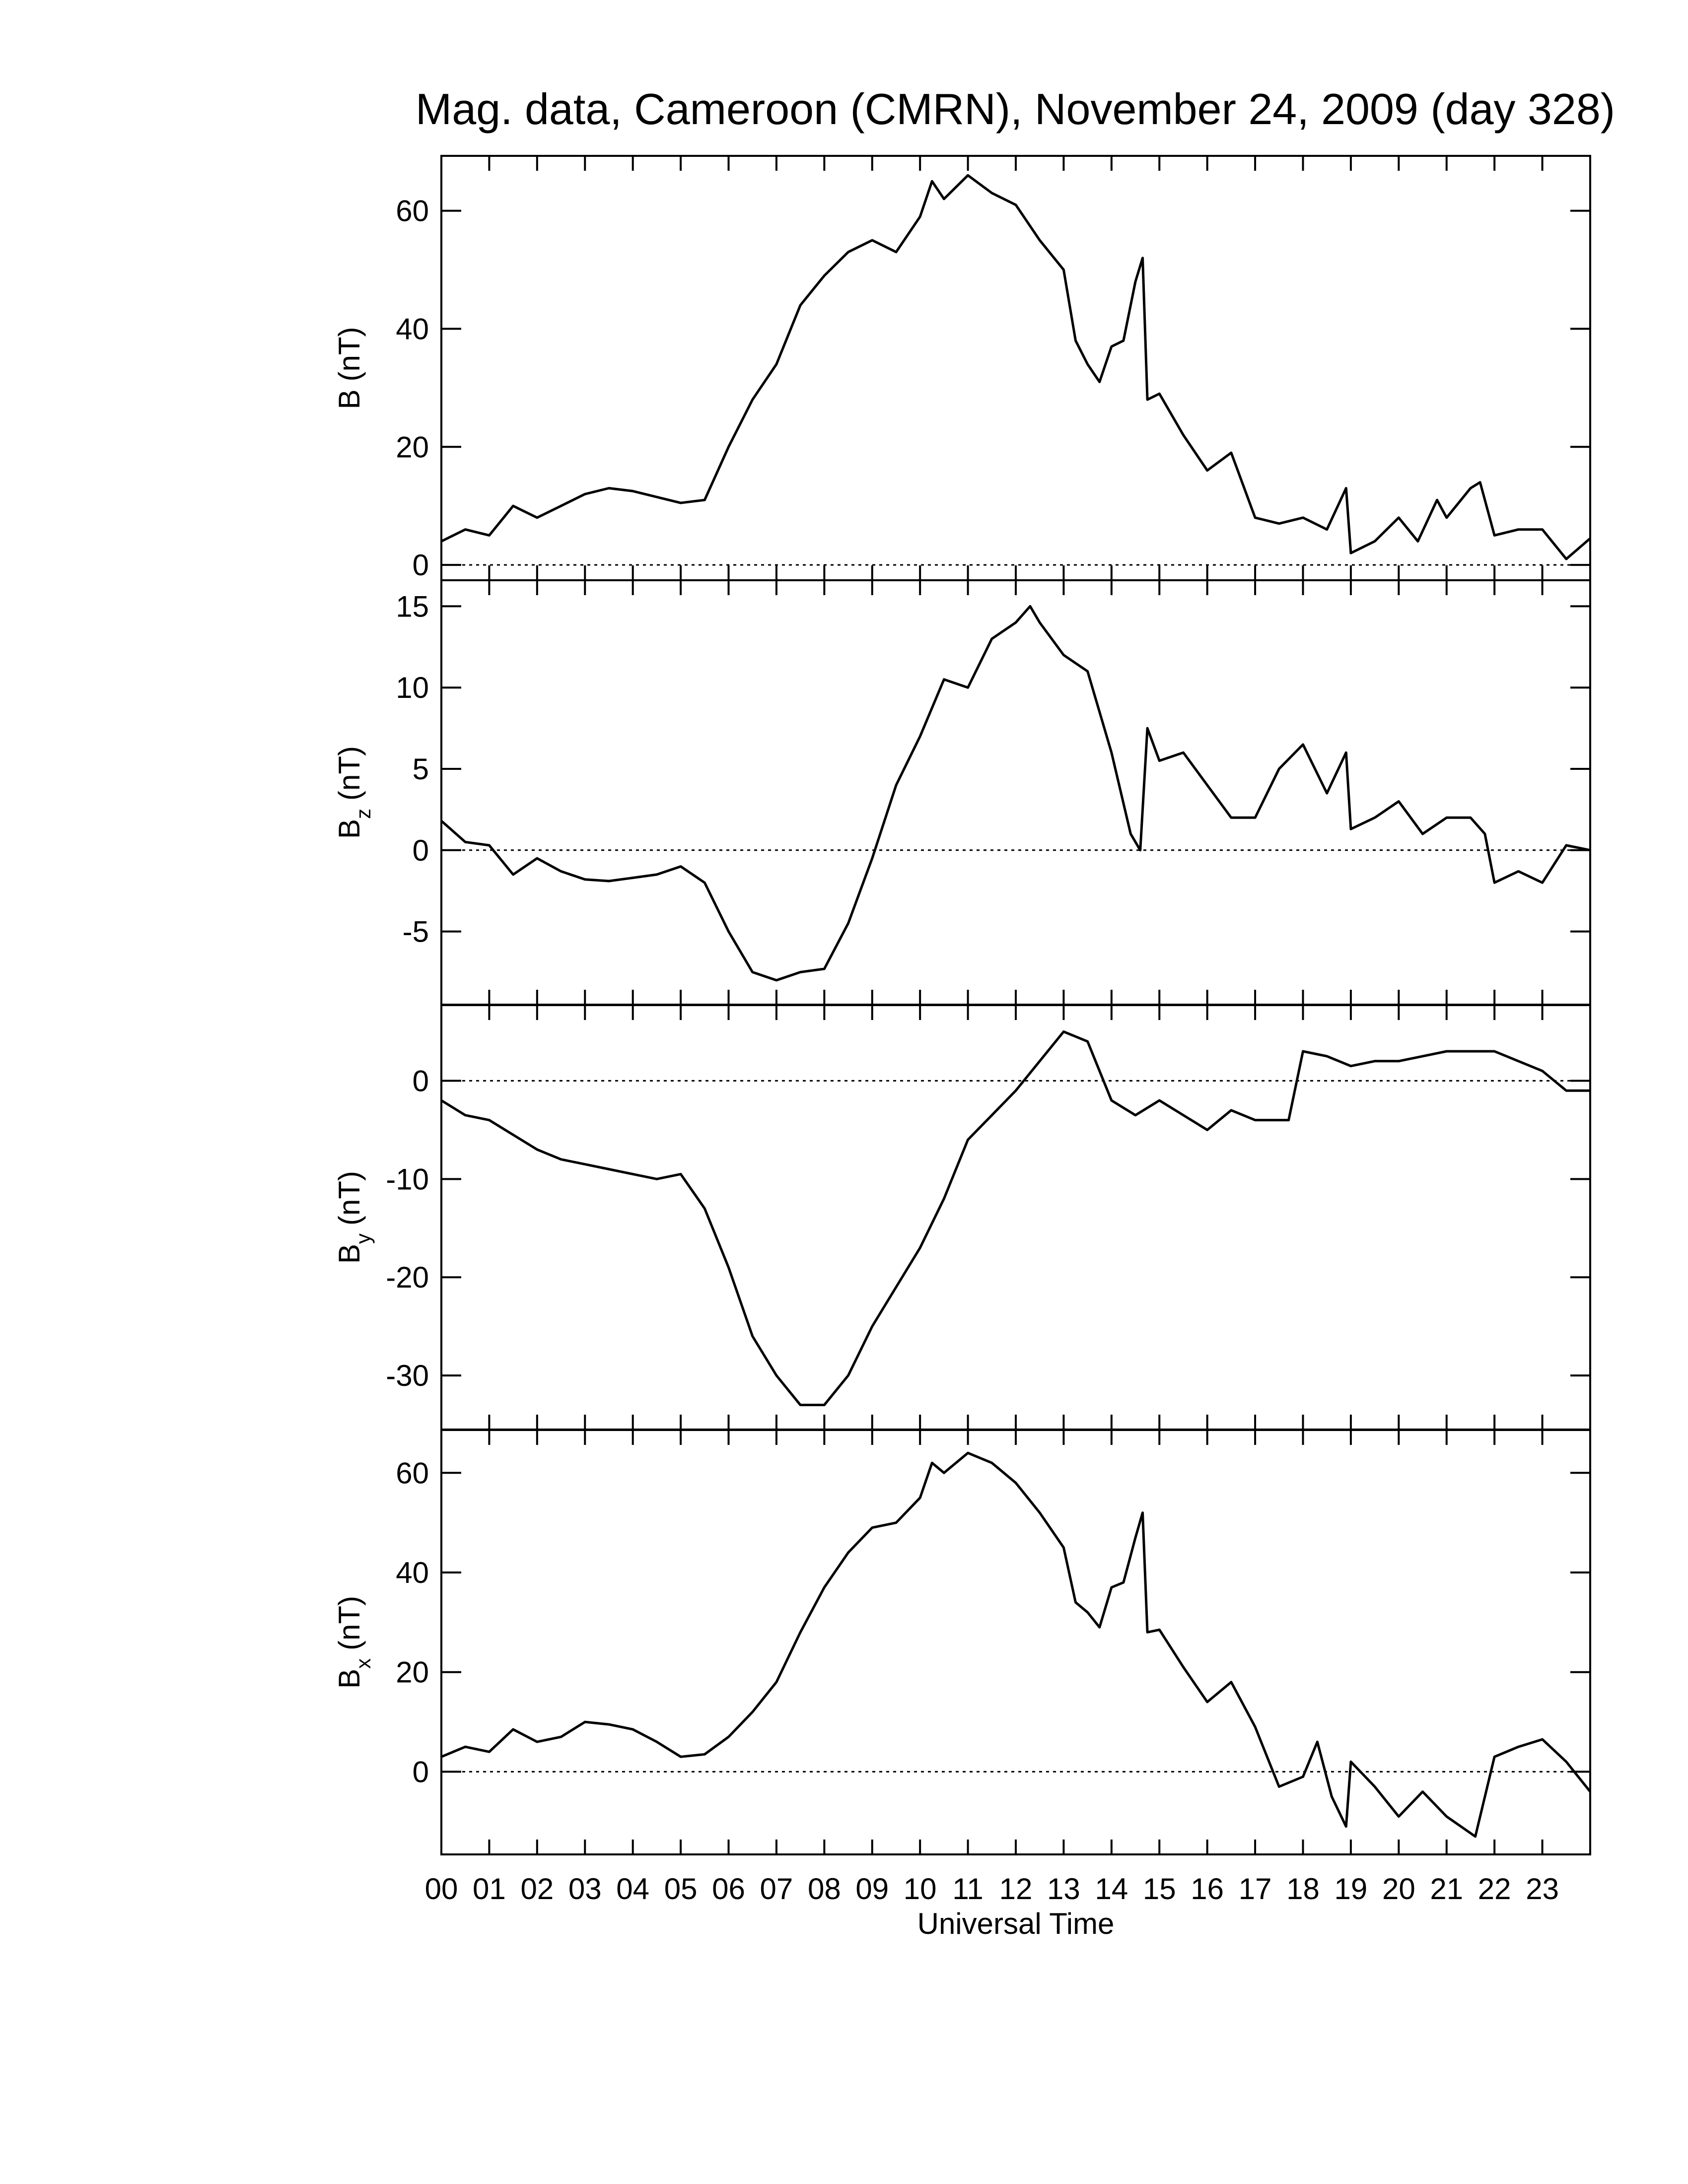 The image size is (1688, 2184). Describe the element at coordinates (1494, 1889) in the screenshot. I see `x-tick-label: 22` at that location.